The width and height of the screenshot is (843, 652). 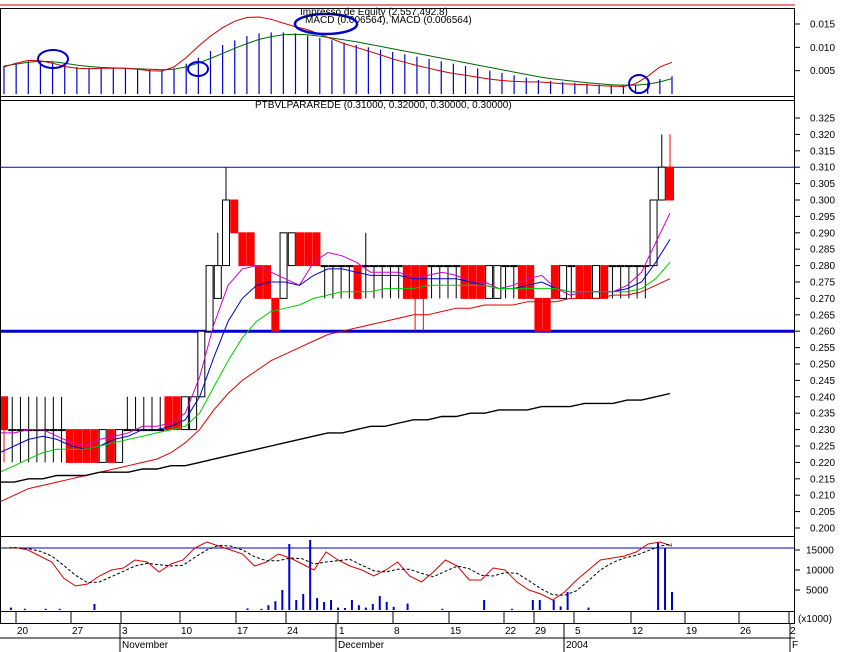 What do you see at coordinates (578, 631) in the screenshot?
I see `date-tick-label: 5` at bounding box center [578, 631].